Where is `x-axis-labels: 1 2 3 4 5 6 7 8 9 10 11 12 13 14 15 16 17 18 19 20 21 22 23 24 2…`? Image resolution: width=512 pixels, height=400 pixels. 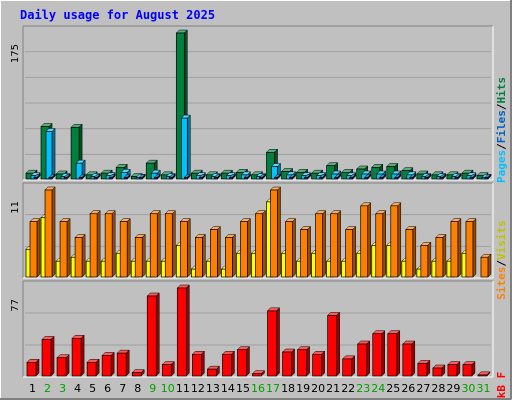
x-axis-labels: 1 2 3 4 5 6 7 8 9 10 11 12 13 14 15 16 17 18 19 20 21 22 23 24 2… is located at coordinates (259, 388).